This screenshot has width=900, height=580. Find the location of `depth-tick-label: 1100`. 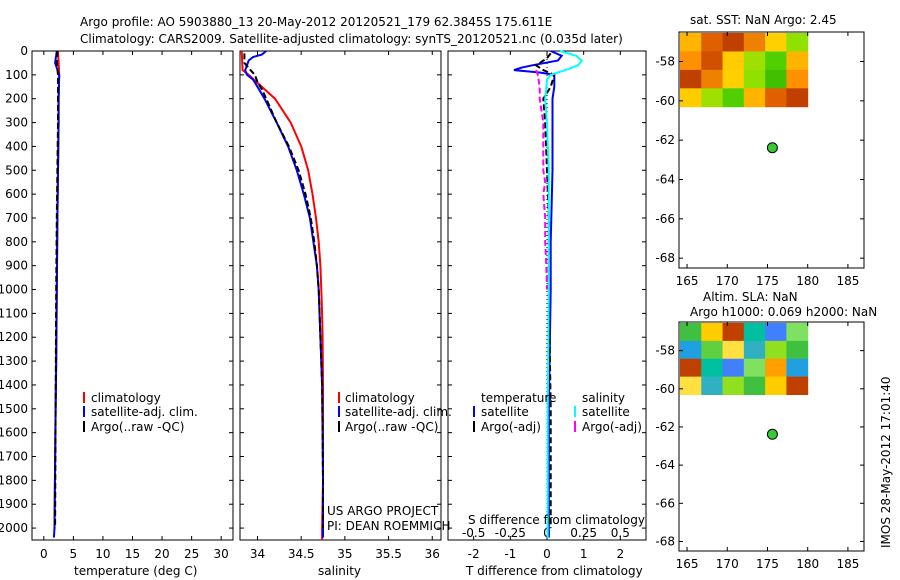

depth-tick-label: 1100 is located at coordinates (14, 313).